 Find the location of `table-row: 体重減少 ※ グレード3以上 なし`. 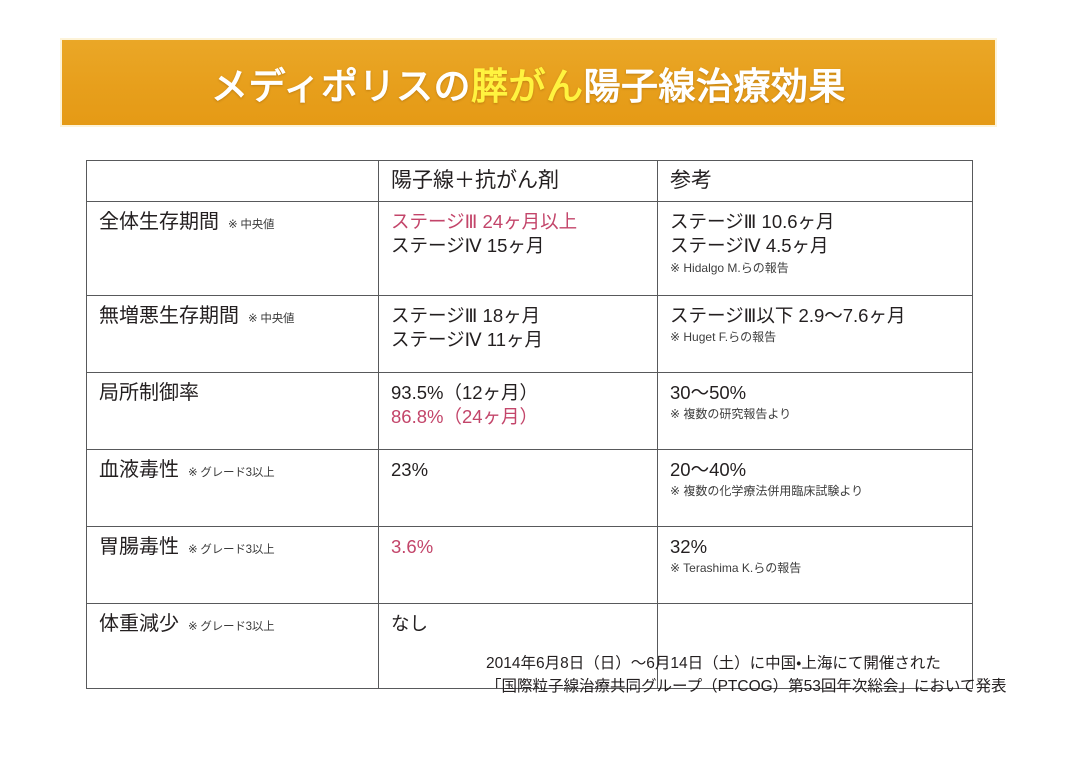

table-row: 体重減少 ※ グレード3以上 なし is located at coordinates (529, 646).